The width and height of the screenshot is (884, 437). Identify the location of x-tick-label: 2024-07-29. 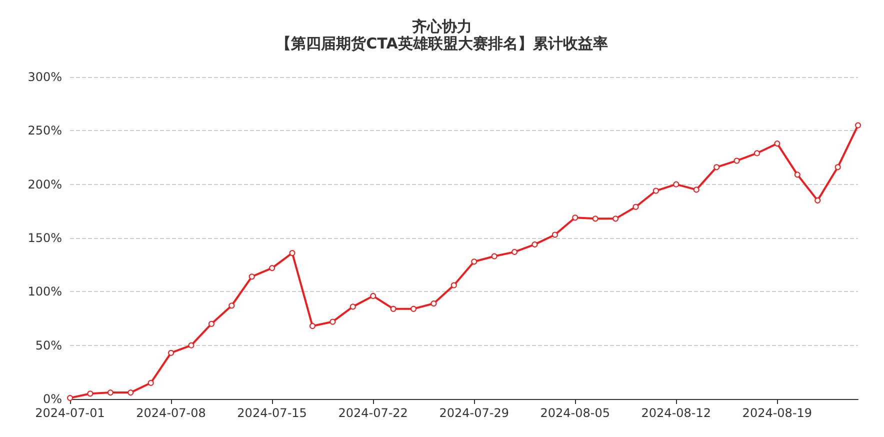
(474, 413).